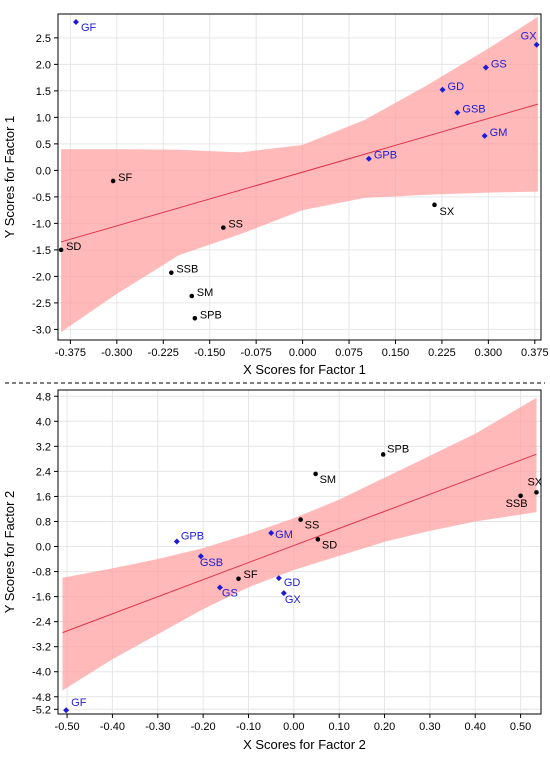 The height and width of the screenshot is (767, 550). What do you see at coordinates (489, 353) in the screenshot?
I see `x-tick-label: 0.300` at bounding box center [489, 353].